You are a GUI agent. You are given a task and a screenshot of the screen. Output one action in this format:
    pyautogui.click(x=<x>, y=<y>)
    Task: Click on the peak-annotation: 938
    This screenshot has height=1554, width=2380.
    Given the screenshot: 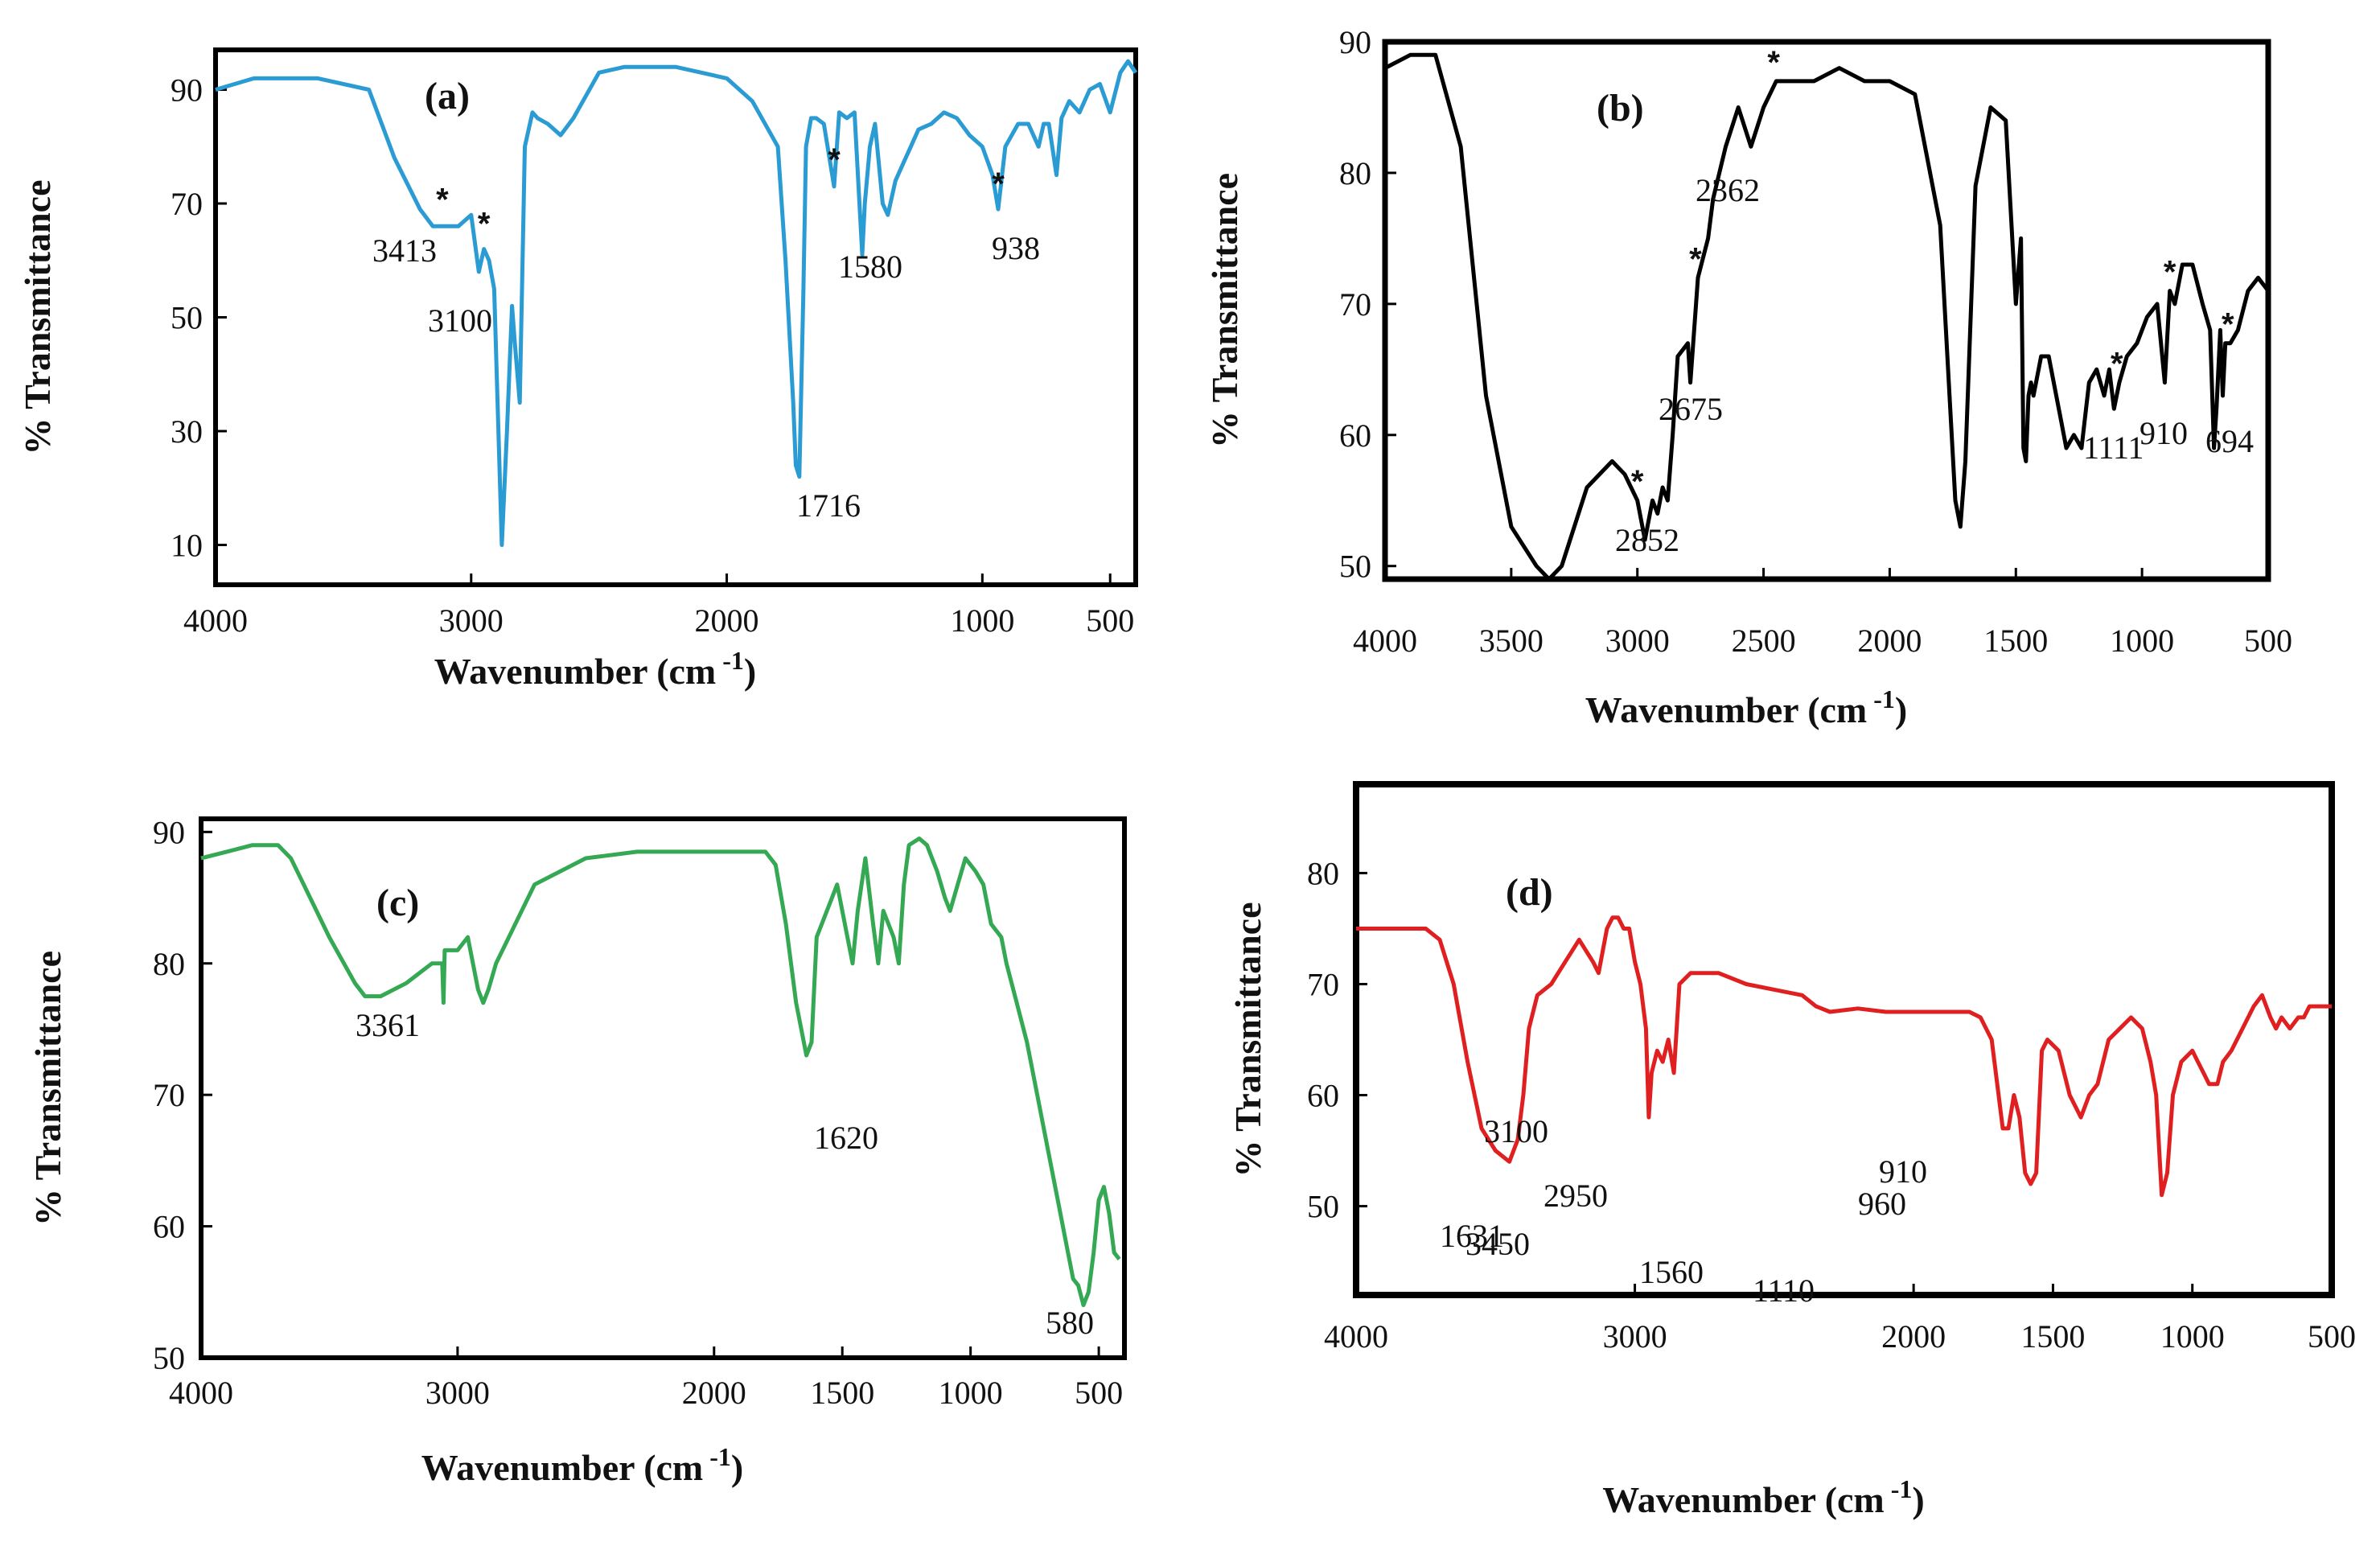 What is the action you would take?
    pyautogui.click(x=1016, y=248)
    